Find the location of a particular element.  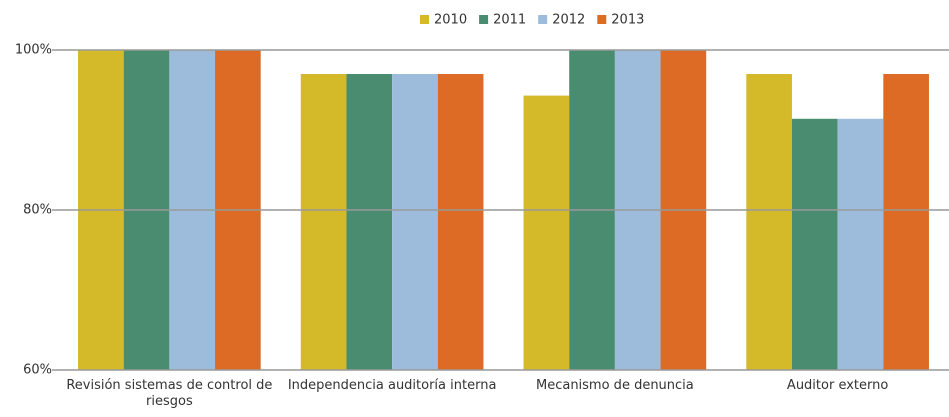

y-tick-label: 100% is located at coordinates (33, 50).